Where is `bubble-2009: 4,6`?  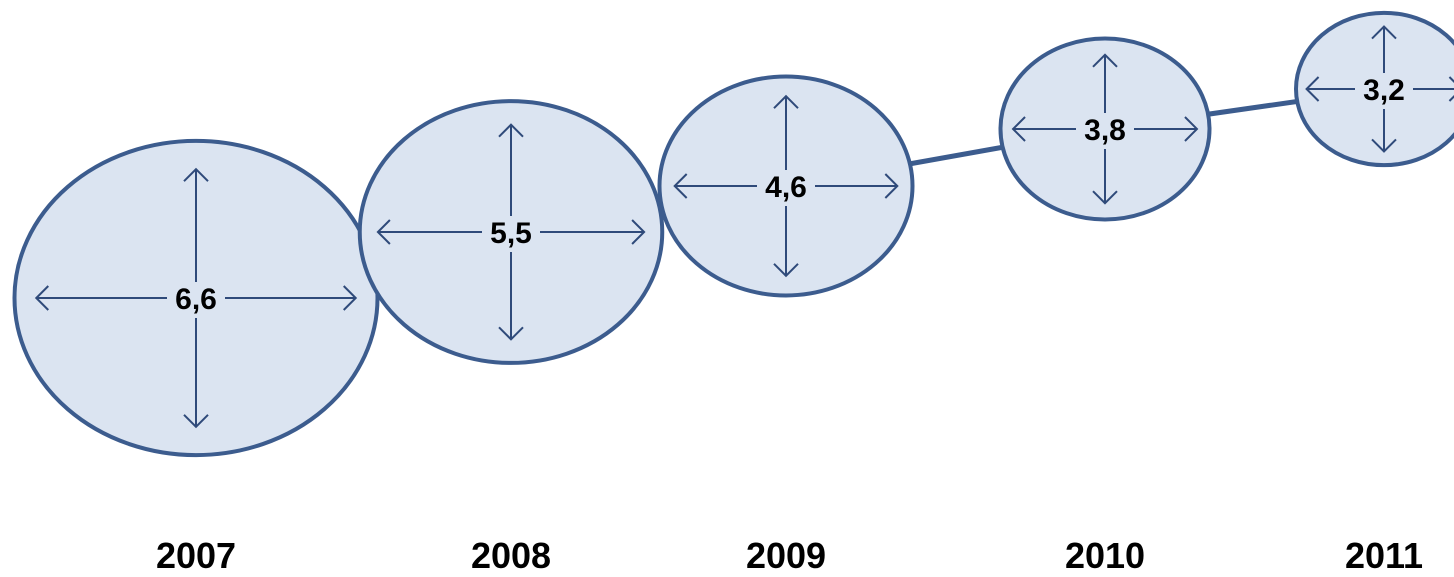
bubble-2009: 4,6 is located at coordinates (786, 186).